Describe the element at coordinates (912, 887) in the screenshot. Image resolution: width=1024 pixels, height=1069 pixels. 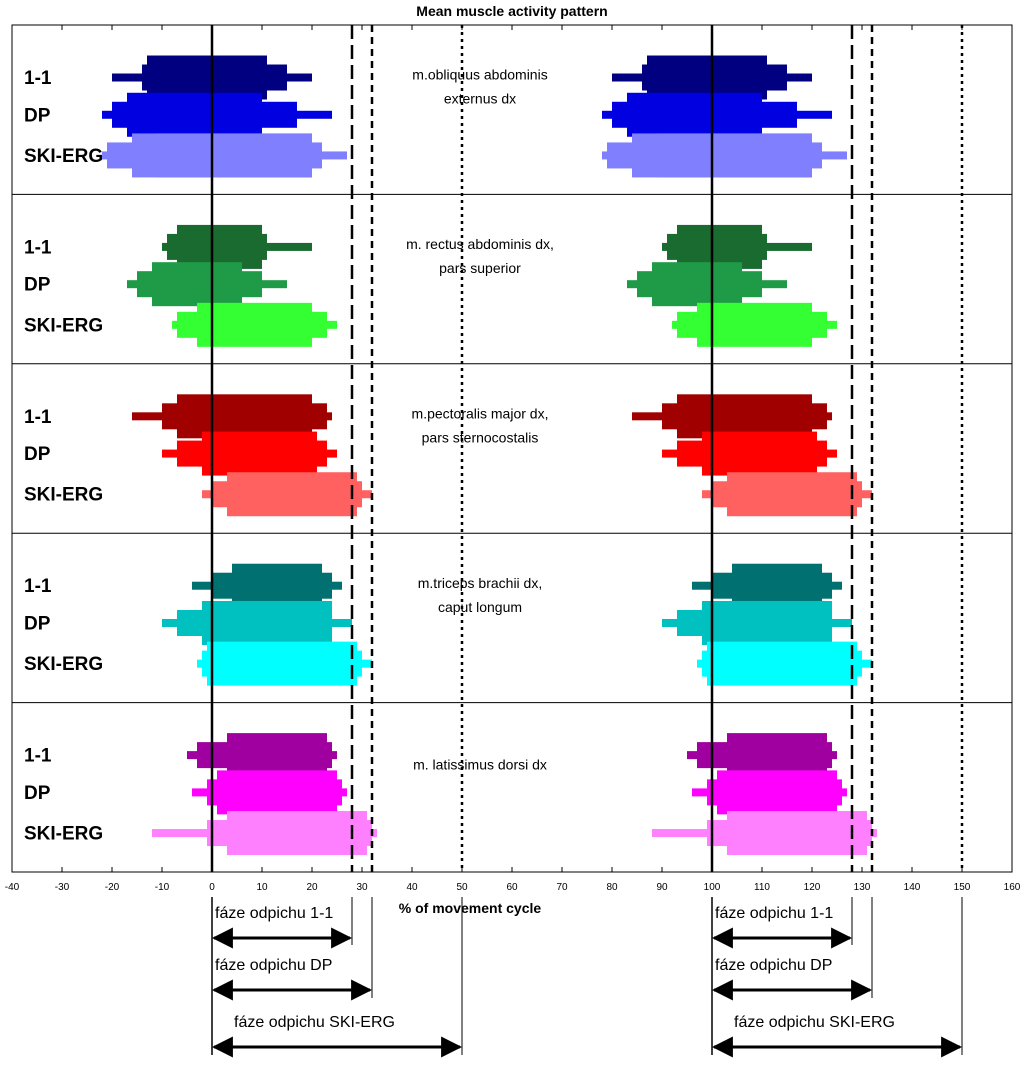
I see `x-tick-label: 140` at that location.